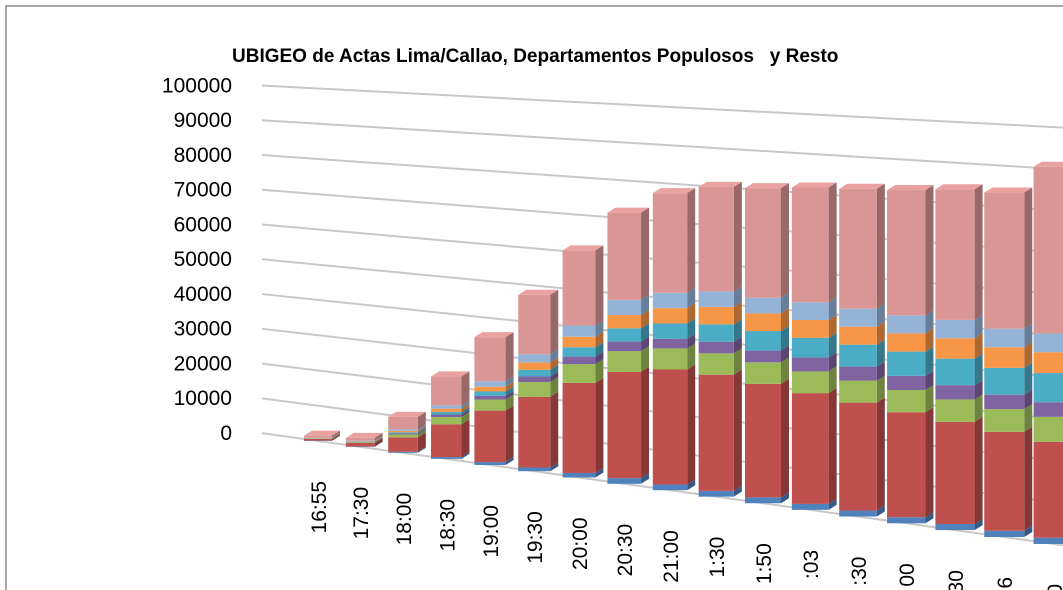 This screenshot has height=590, width=1063. Describe the element at coordinates (447, 525) in the screenshot. I see `x-tick-label: 18:30` at that location.